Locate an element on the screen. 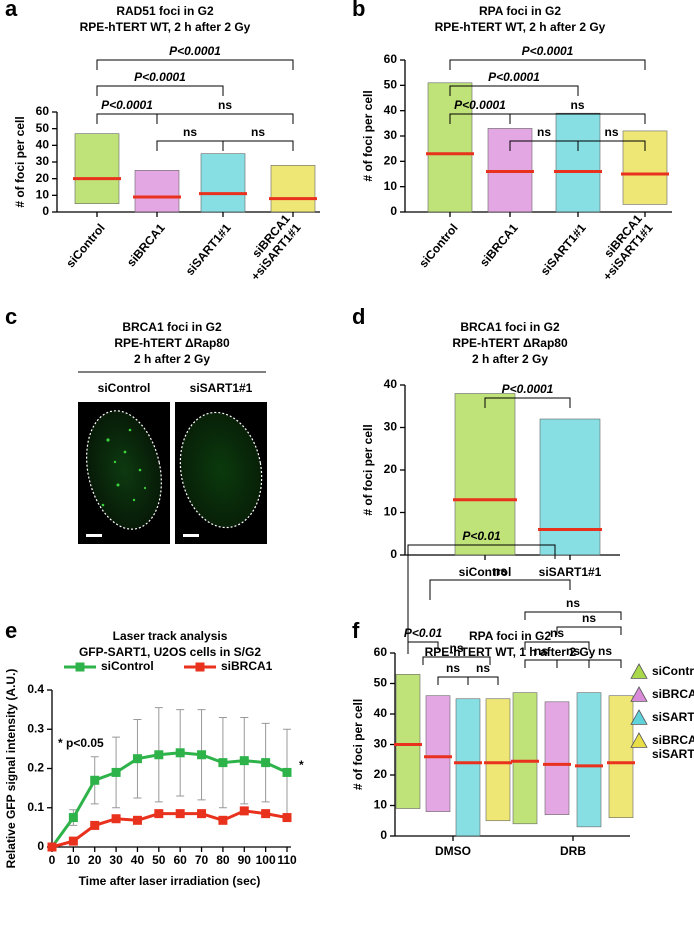  x-axis-label: Time after laser irradiation (sec) is located at coordinates (170, 881).